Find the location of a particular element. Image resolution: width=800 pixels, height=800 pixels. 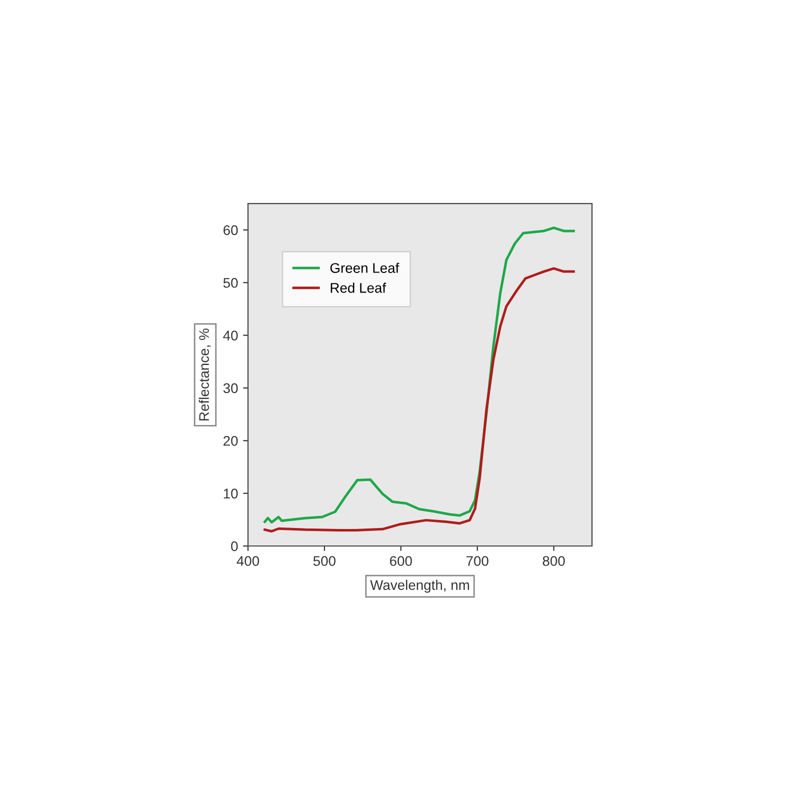

x-tick-label: 800 is located at coordinates (553, 561).